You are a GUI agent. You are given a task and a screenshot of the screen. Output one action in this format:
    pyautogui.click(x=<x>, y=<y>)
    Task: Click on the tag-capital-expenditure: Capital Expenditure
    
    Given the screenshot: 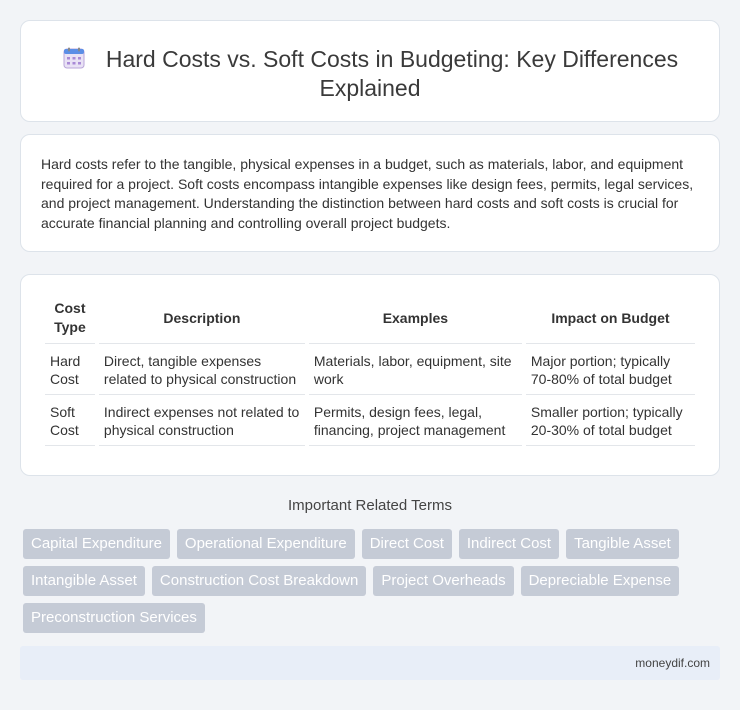 What is the action you would take?
    pyautogui.click(x=96, y=544)
    